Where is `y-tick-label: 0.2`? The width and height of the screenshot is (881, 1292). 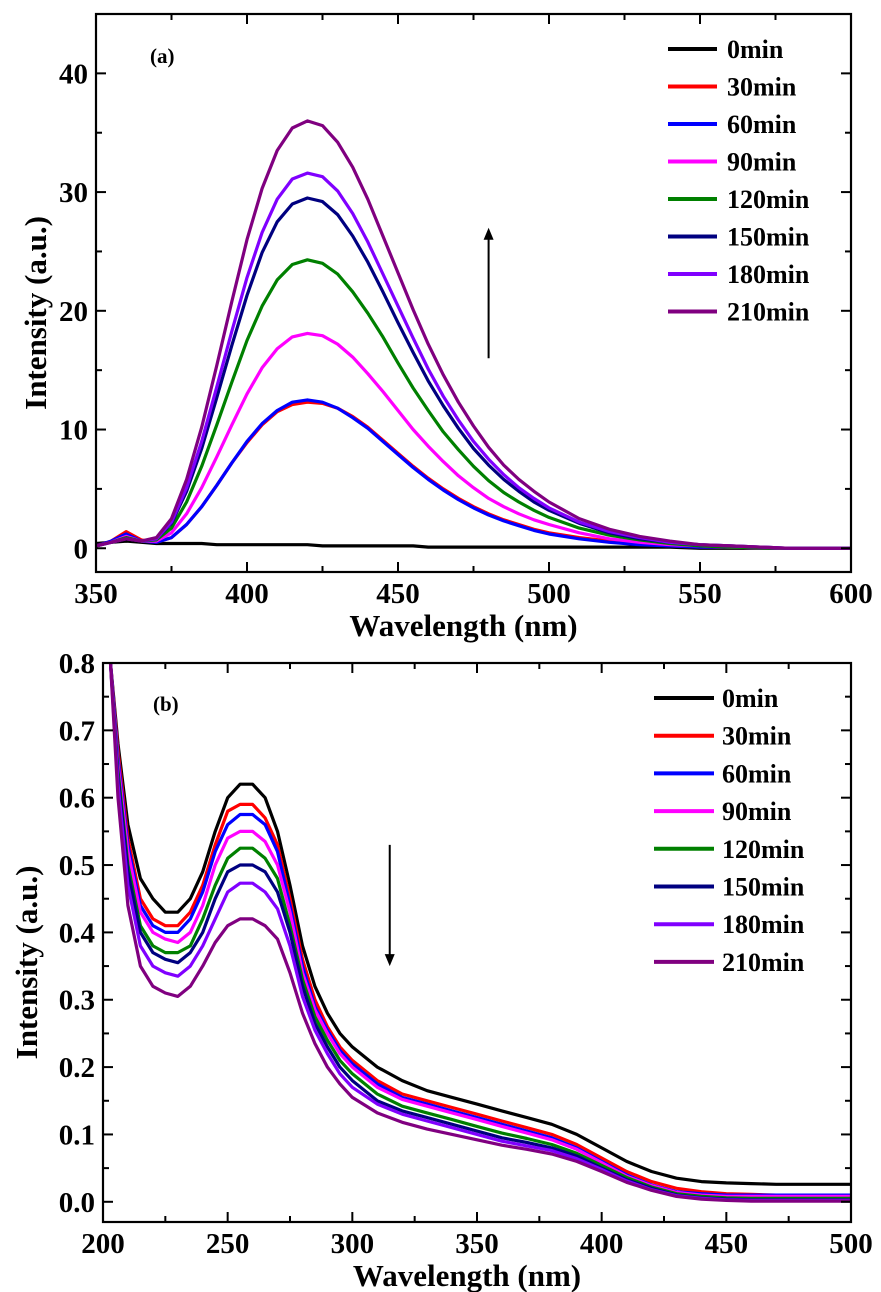
y-tick-label: 0.2 is located at coordinates (77, 1068).